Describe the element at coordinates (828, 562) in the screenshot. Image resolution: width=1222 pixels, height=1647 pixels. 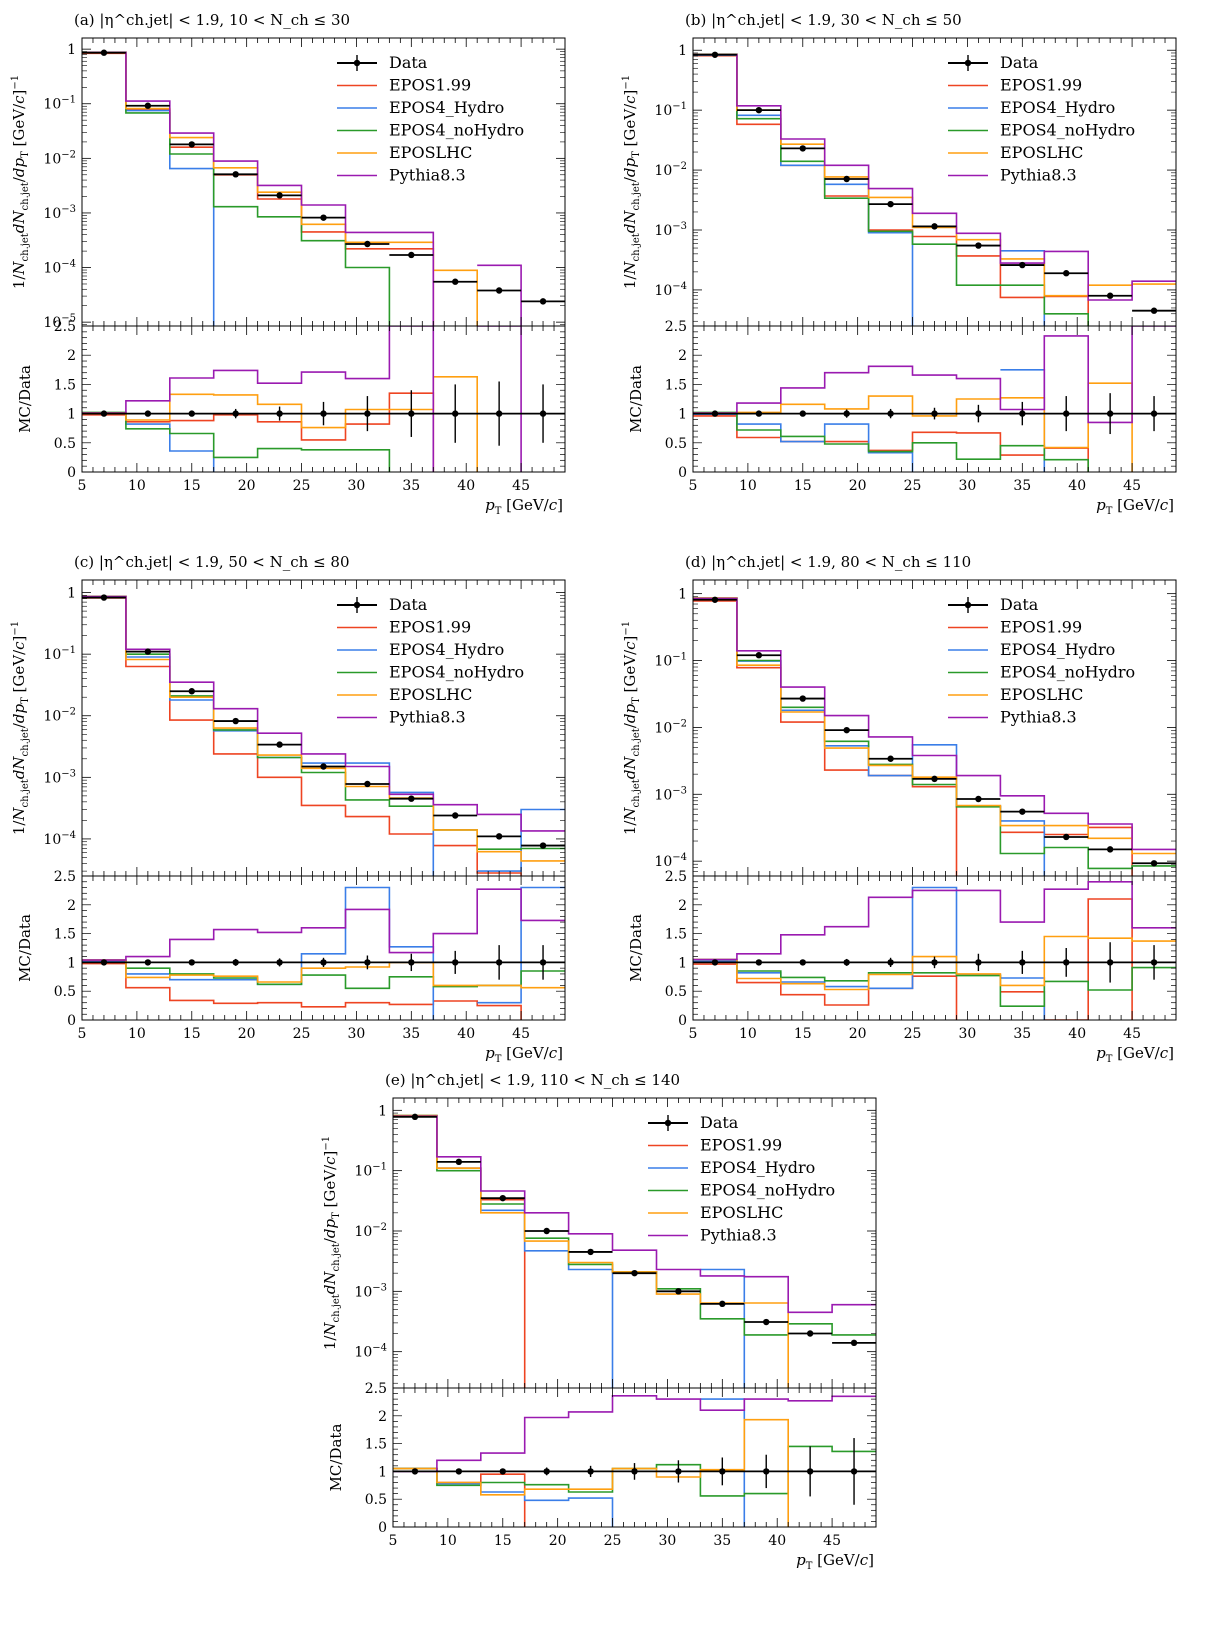
I see `panel-title: (d) |η^ch.jet| < 1.9, 80 < N_ch ≤ 110` at that location.